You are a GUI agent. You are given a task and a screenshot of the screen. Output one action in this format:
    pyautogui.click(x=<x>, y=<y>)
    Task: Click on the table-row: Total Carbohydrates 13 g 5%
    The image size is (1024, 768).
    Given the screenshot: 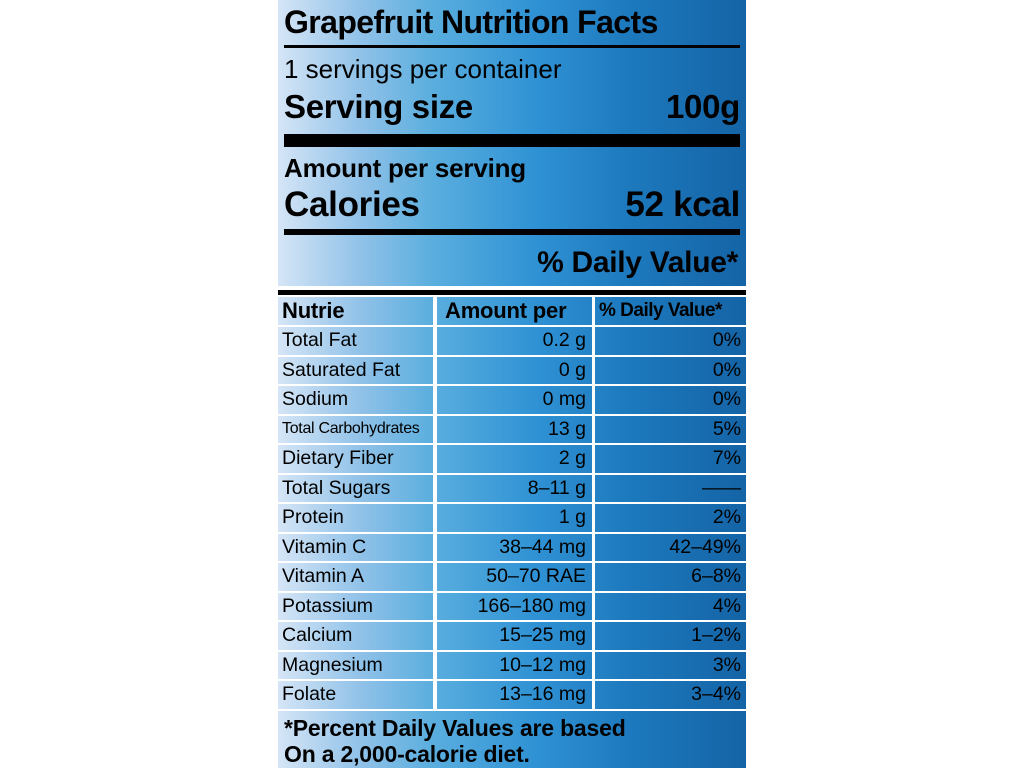 What is the action you would take?
    pyautogui.click(x=512, y=429)
    